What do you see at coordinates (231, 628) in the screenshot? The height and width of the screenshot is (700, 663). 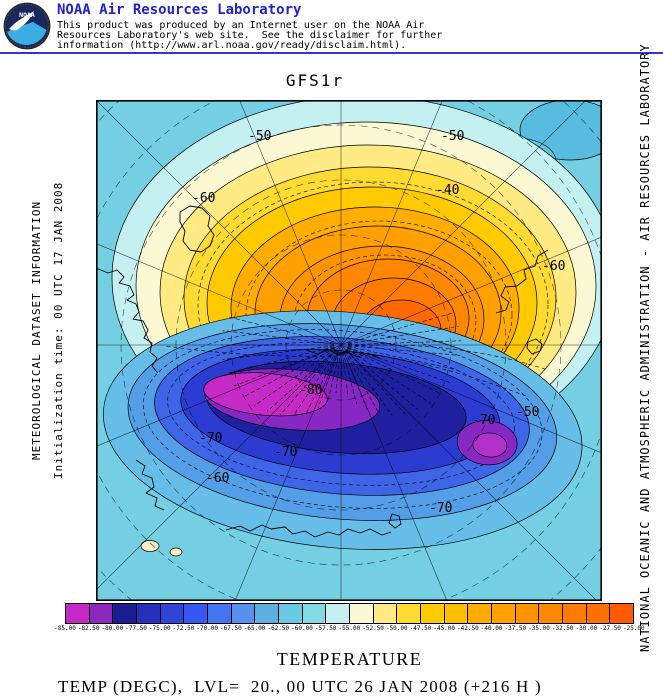 I see `colorbar-tick-label: -67.50` at bounding box center [231, 628].